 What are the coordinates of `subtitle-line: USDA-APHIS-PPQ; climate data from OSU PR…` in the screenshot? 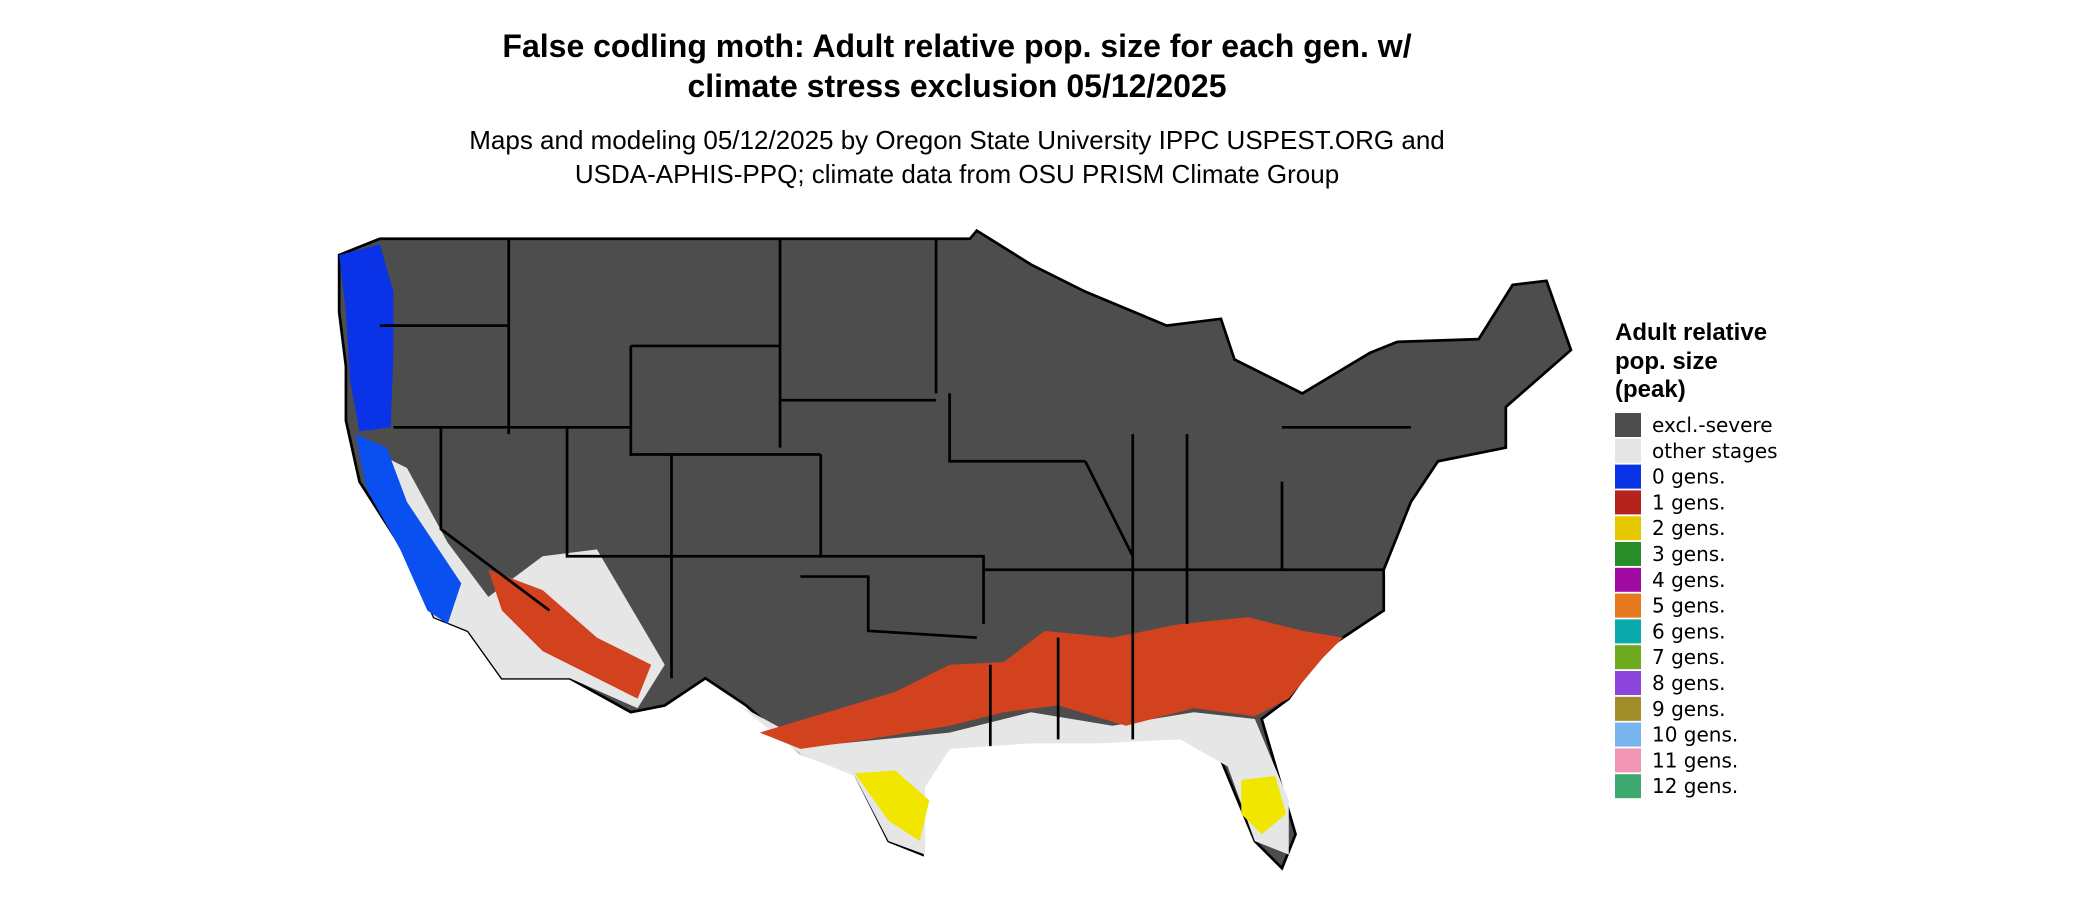 It's located at (957, 174).